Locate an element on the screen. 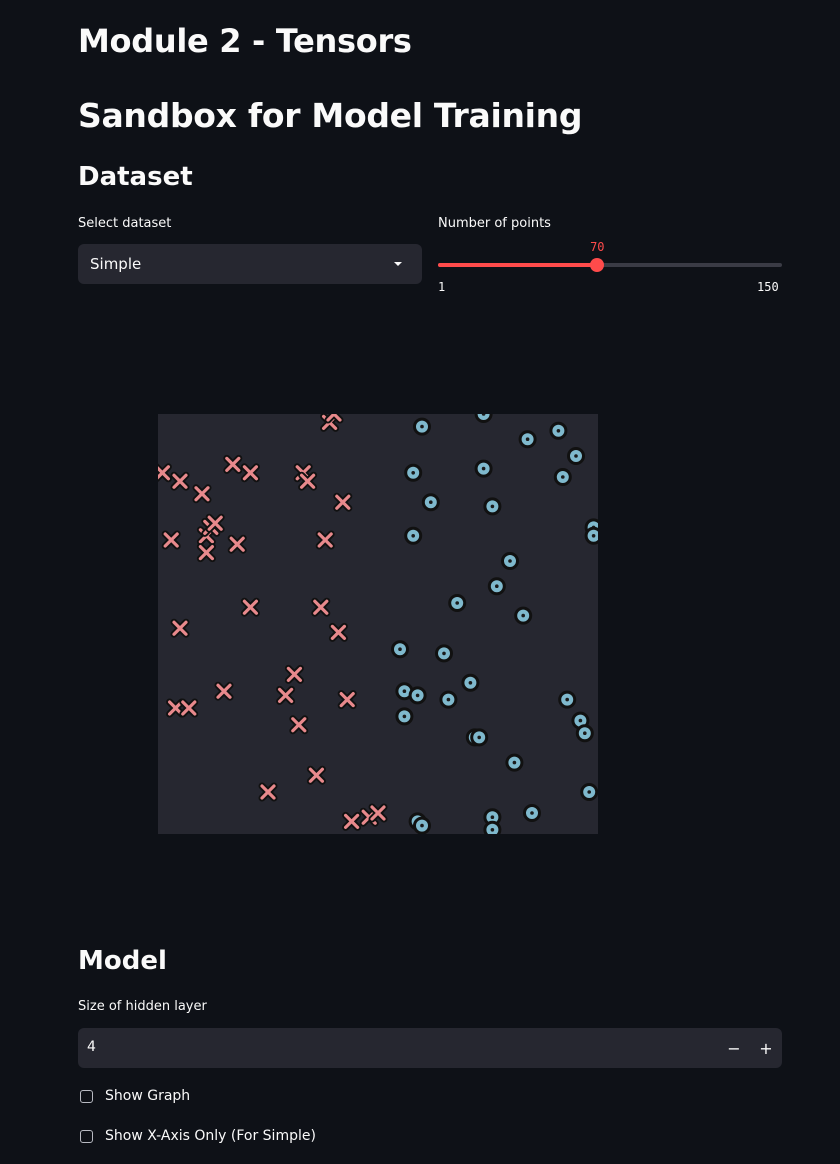 This screenshot has height=1164, width=840. show-x-axis-label: Show X-Axis Only (For Simple) is located at coordinates (210, 1136).